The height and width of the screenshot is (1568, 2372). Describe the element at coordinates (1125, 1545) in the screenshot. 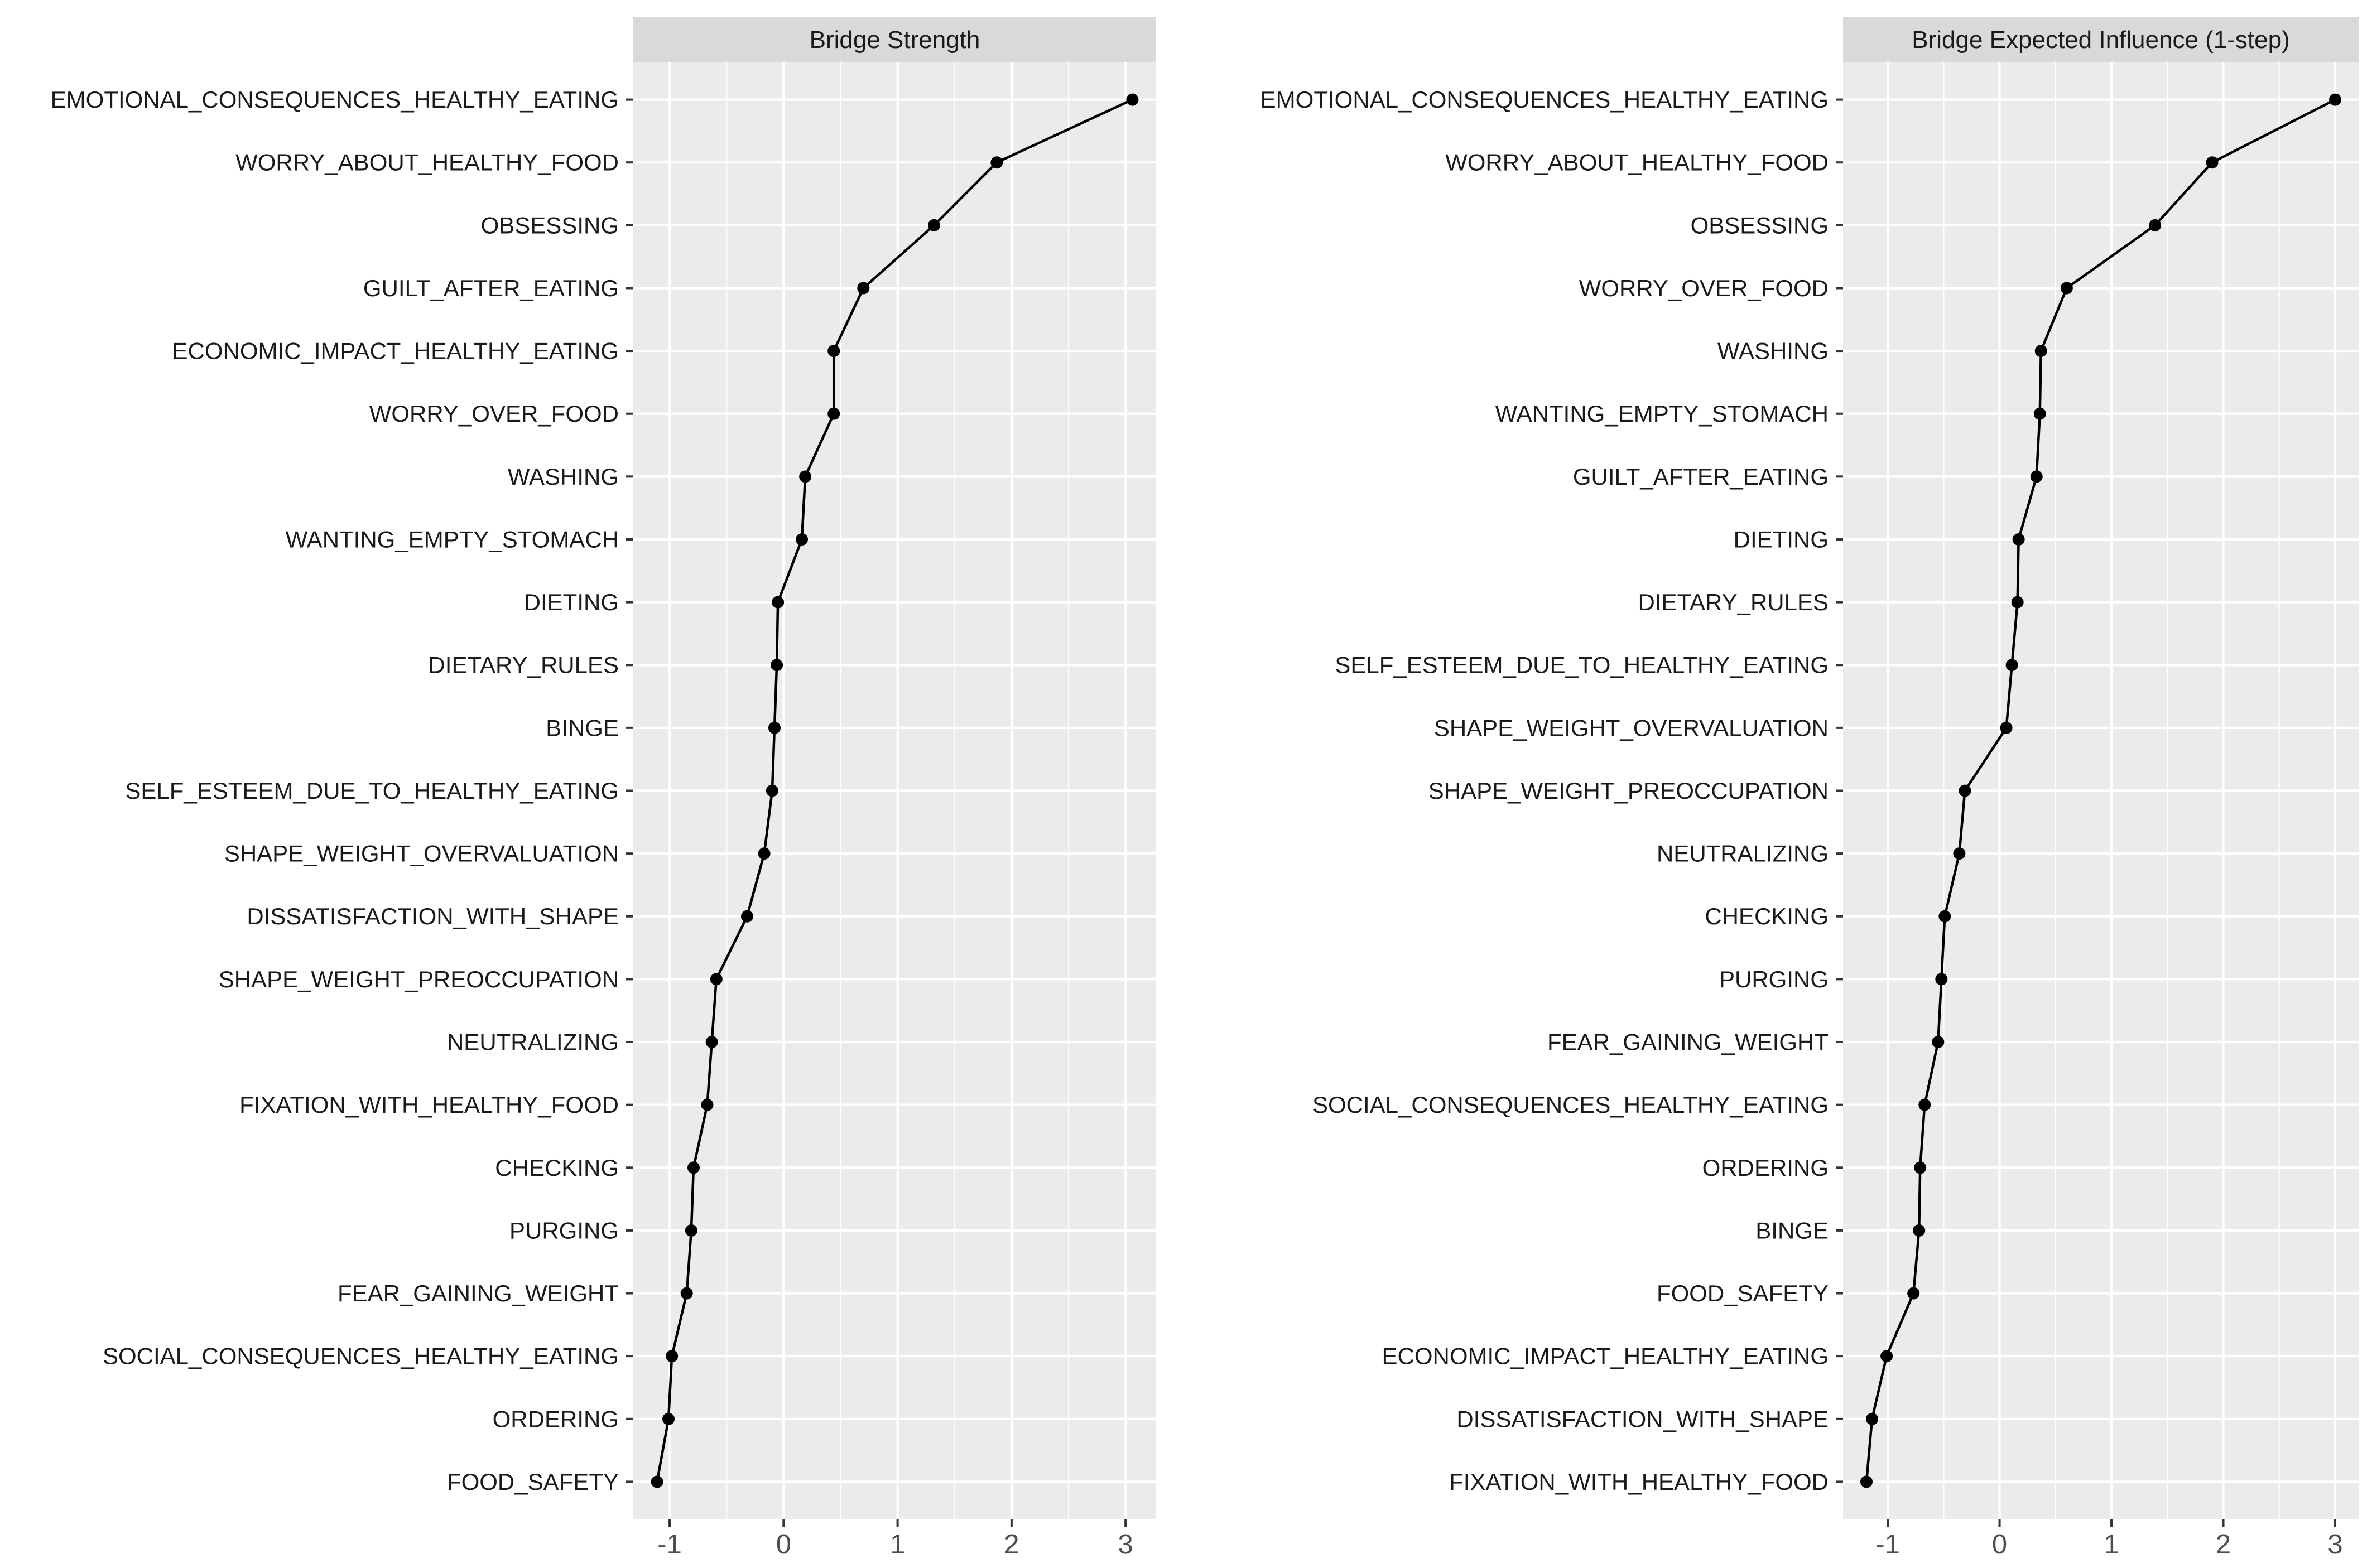

I see `x-axis-tick-label: 3` at that location.